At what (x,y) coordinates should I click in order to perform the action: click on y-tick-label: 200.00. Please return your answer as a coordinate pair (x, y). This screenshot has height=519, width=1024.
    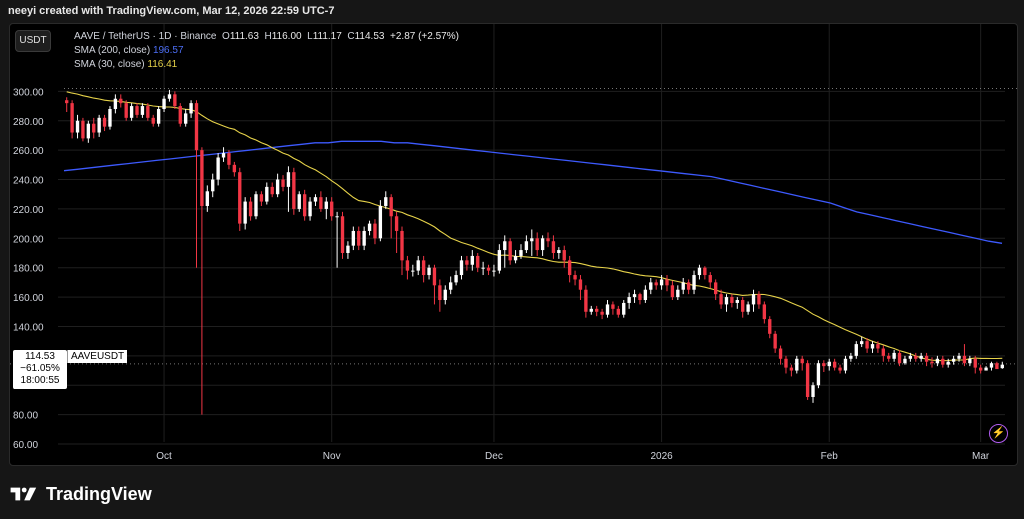
    Looking at the image, I should click on (28, 239).